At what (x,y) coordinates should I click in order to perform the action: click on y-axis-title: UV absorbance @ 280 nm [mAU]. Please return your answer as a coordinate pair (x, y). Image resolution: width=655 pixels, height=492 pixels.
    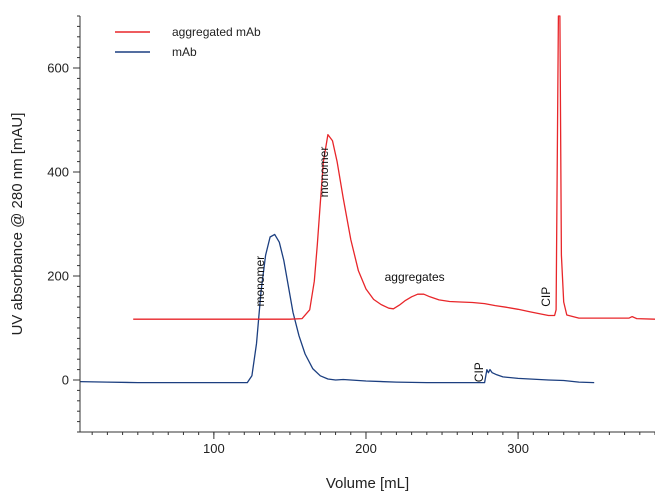
    Looking at the image, I should click on (17, 224).